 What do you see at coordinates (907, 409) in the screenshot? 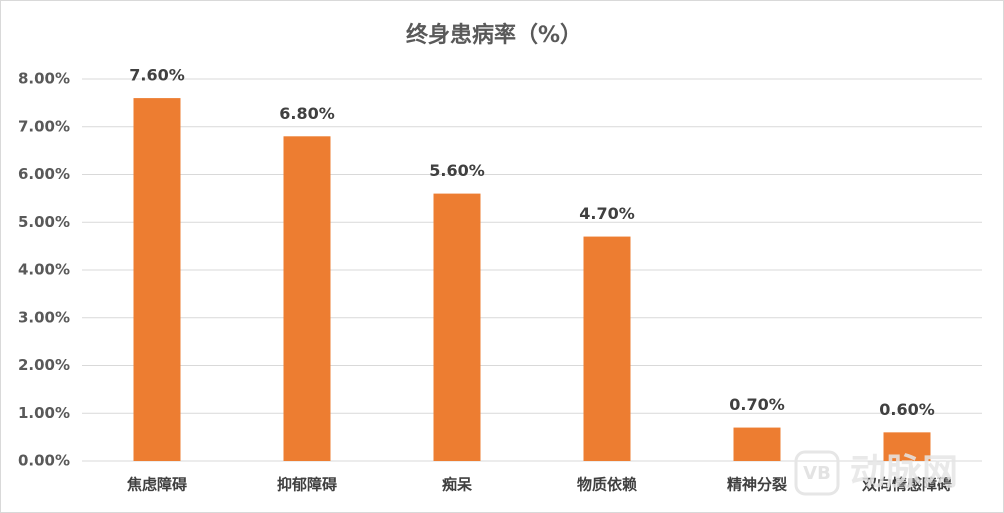
I see `value-label: 0.60%` at bounding box center [907, 409].